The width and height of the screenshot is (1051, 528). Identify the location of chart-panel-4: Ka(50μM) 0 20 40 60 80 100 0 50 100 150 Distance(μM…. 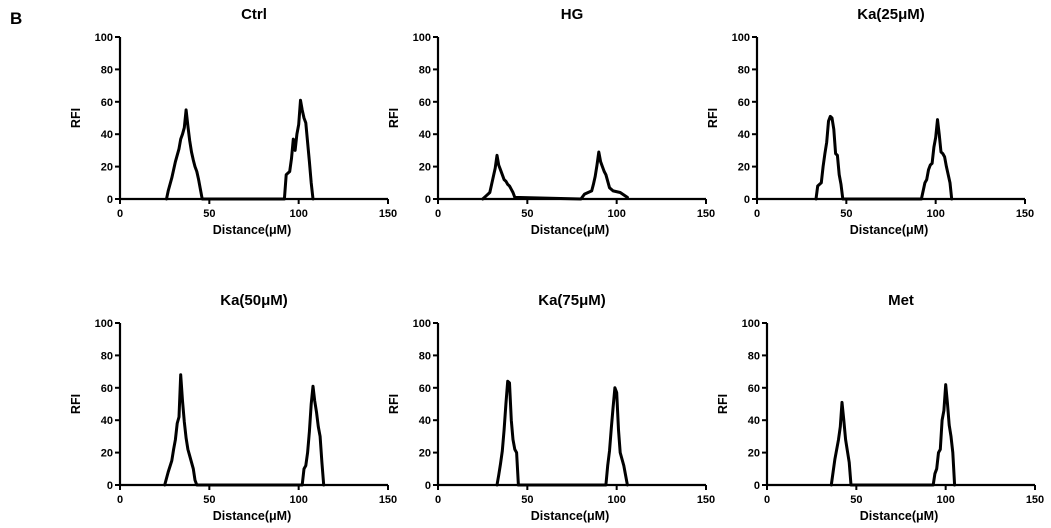
(233, 407).